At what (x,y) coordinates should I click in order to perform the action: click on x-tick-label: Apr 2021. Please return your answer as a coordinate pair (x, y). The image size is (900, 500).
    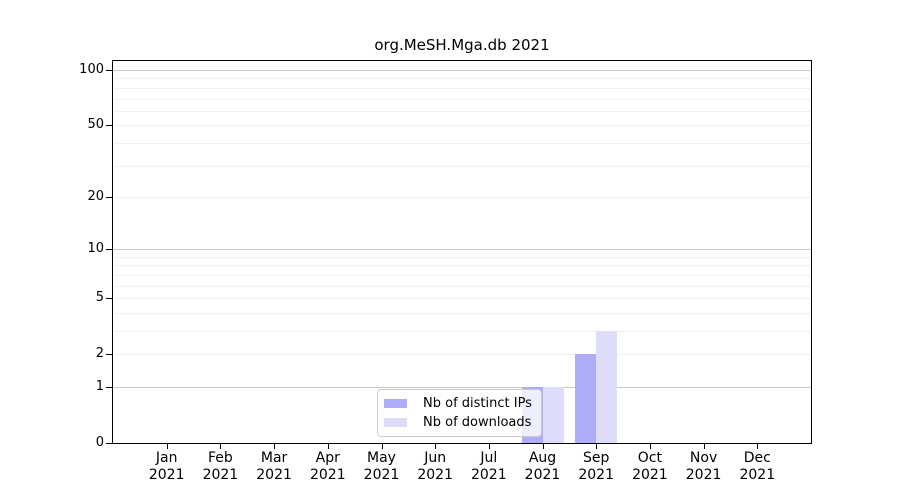
    Looking at the image, I should click on (327, 466).